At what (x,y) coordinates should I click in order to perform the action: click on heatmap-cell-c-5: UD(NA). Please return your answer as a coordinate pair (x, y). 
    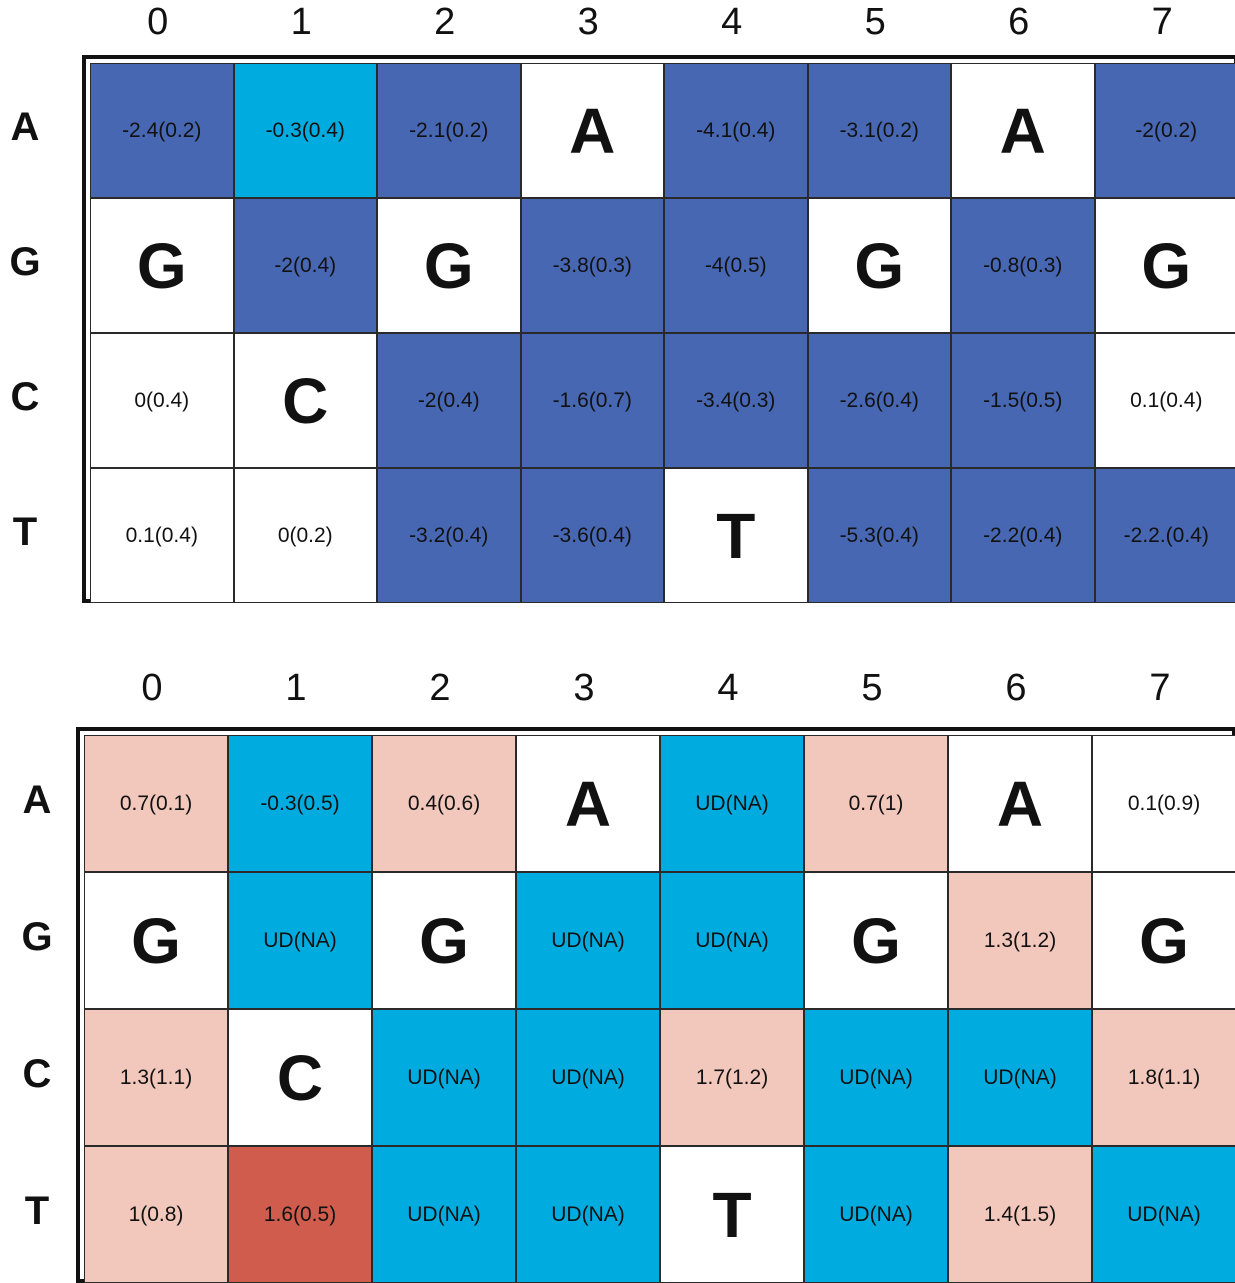
    Looking at the image, I should click on (876, 1077).